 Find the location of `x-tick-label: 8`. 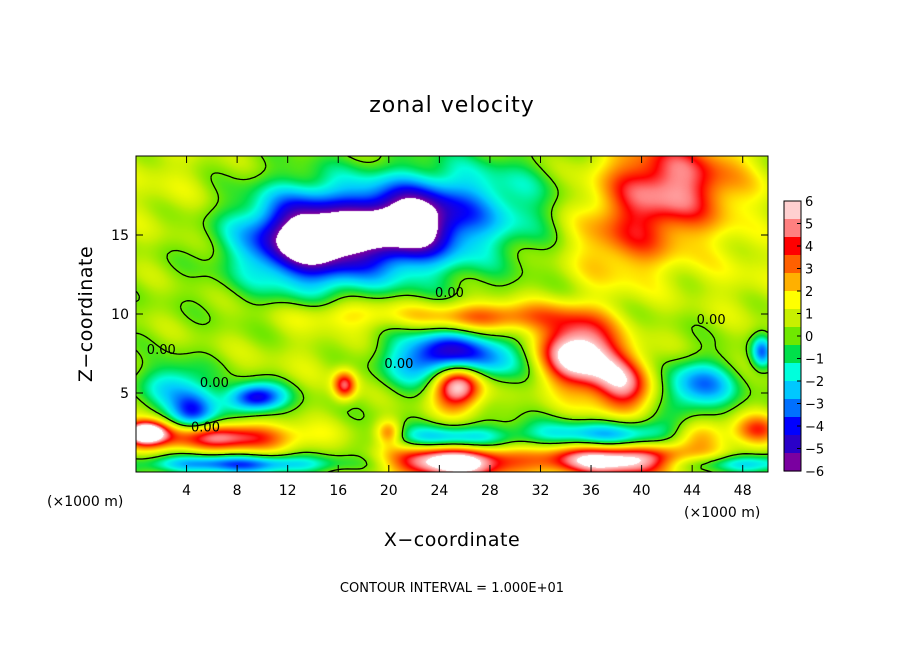

x-tick-label: 8 is located at coordinates (237, 491).